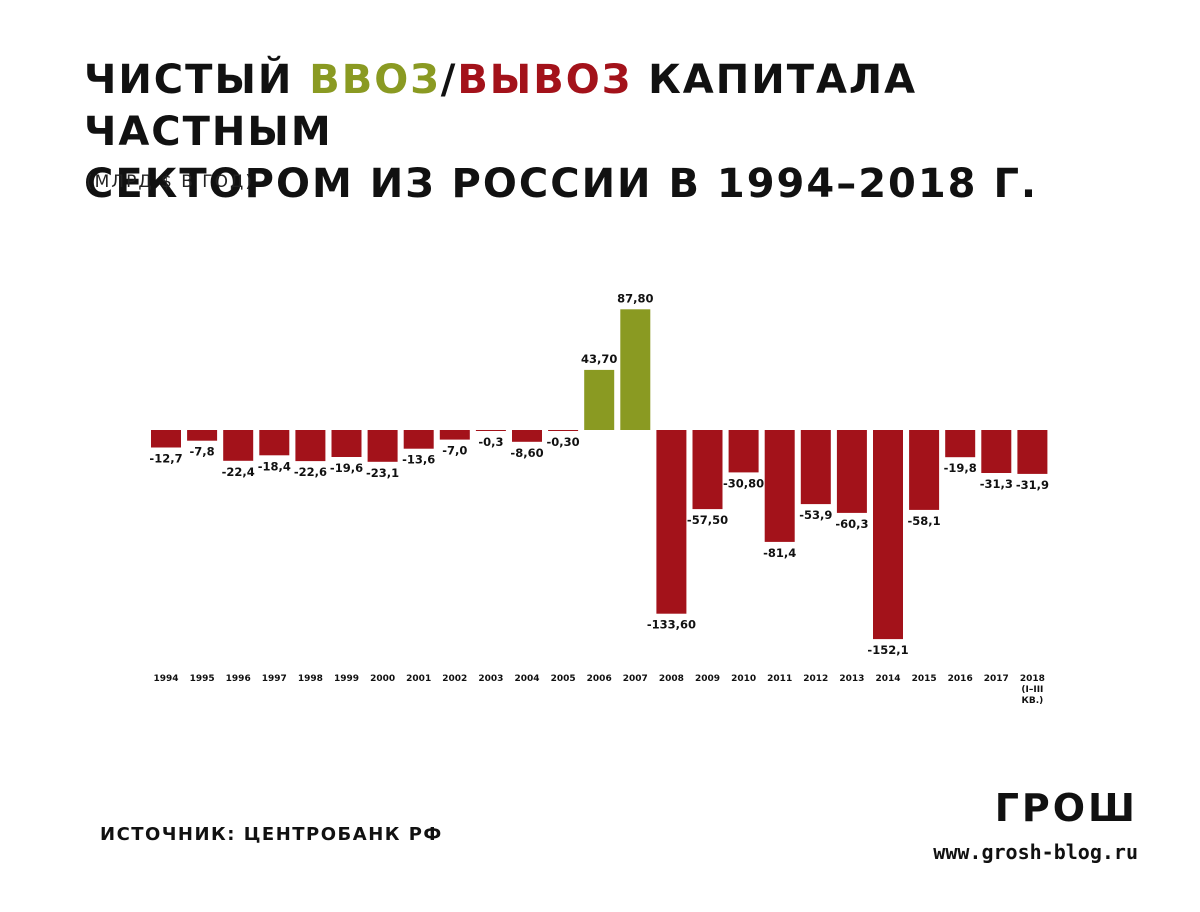  I want to click on bar-2011, so click(779, 486).